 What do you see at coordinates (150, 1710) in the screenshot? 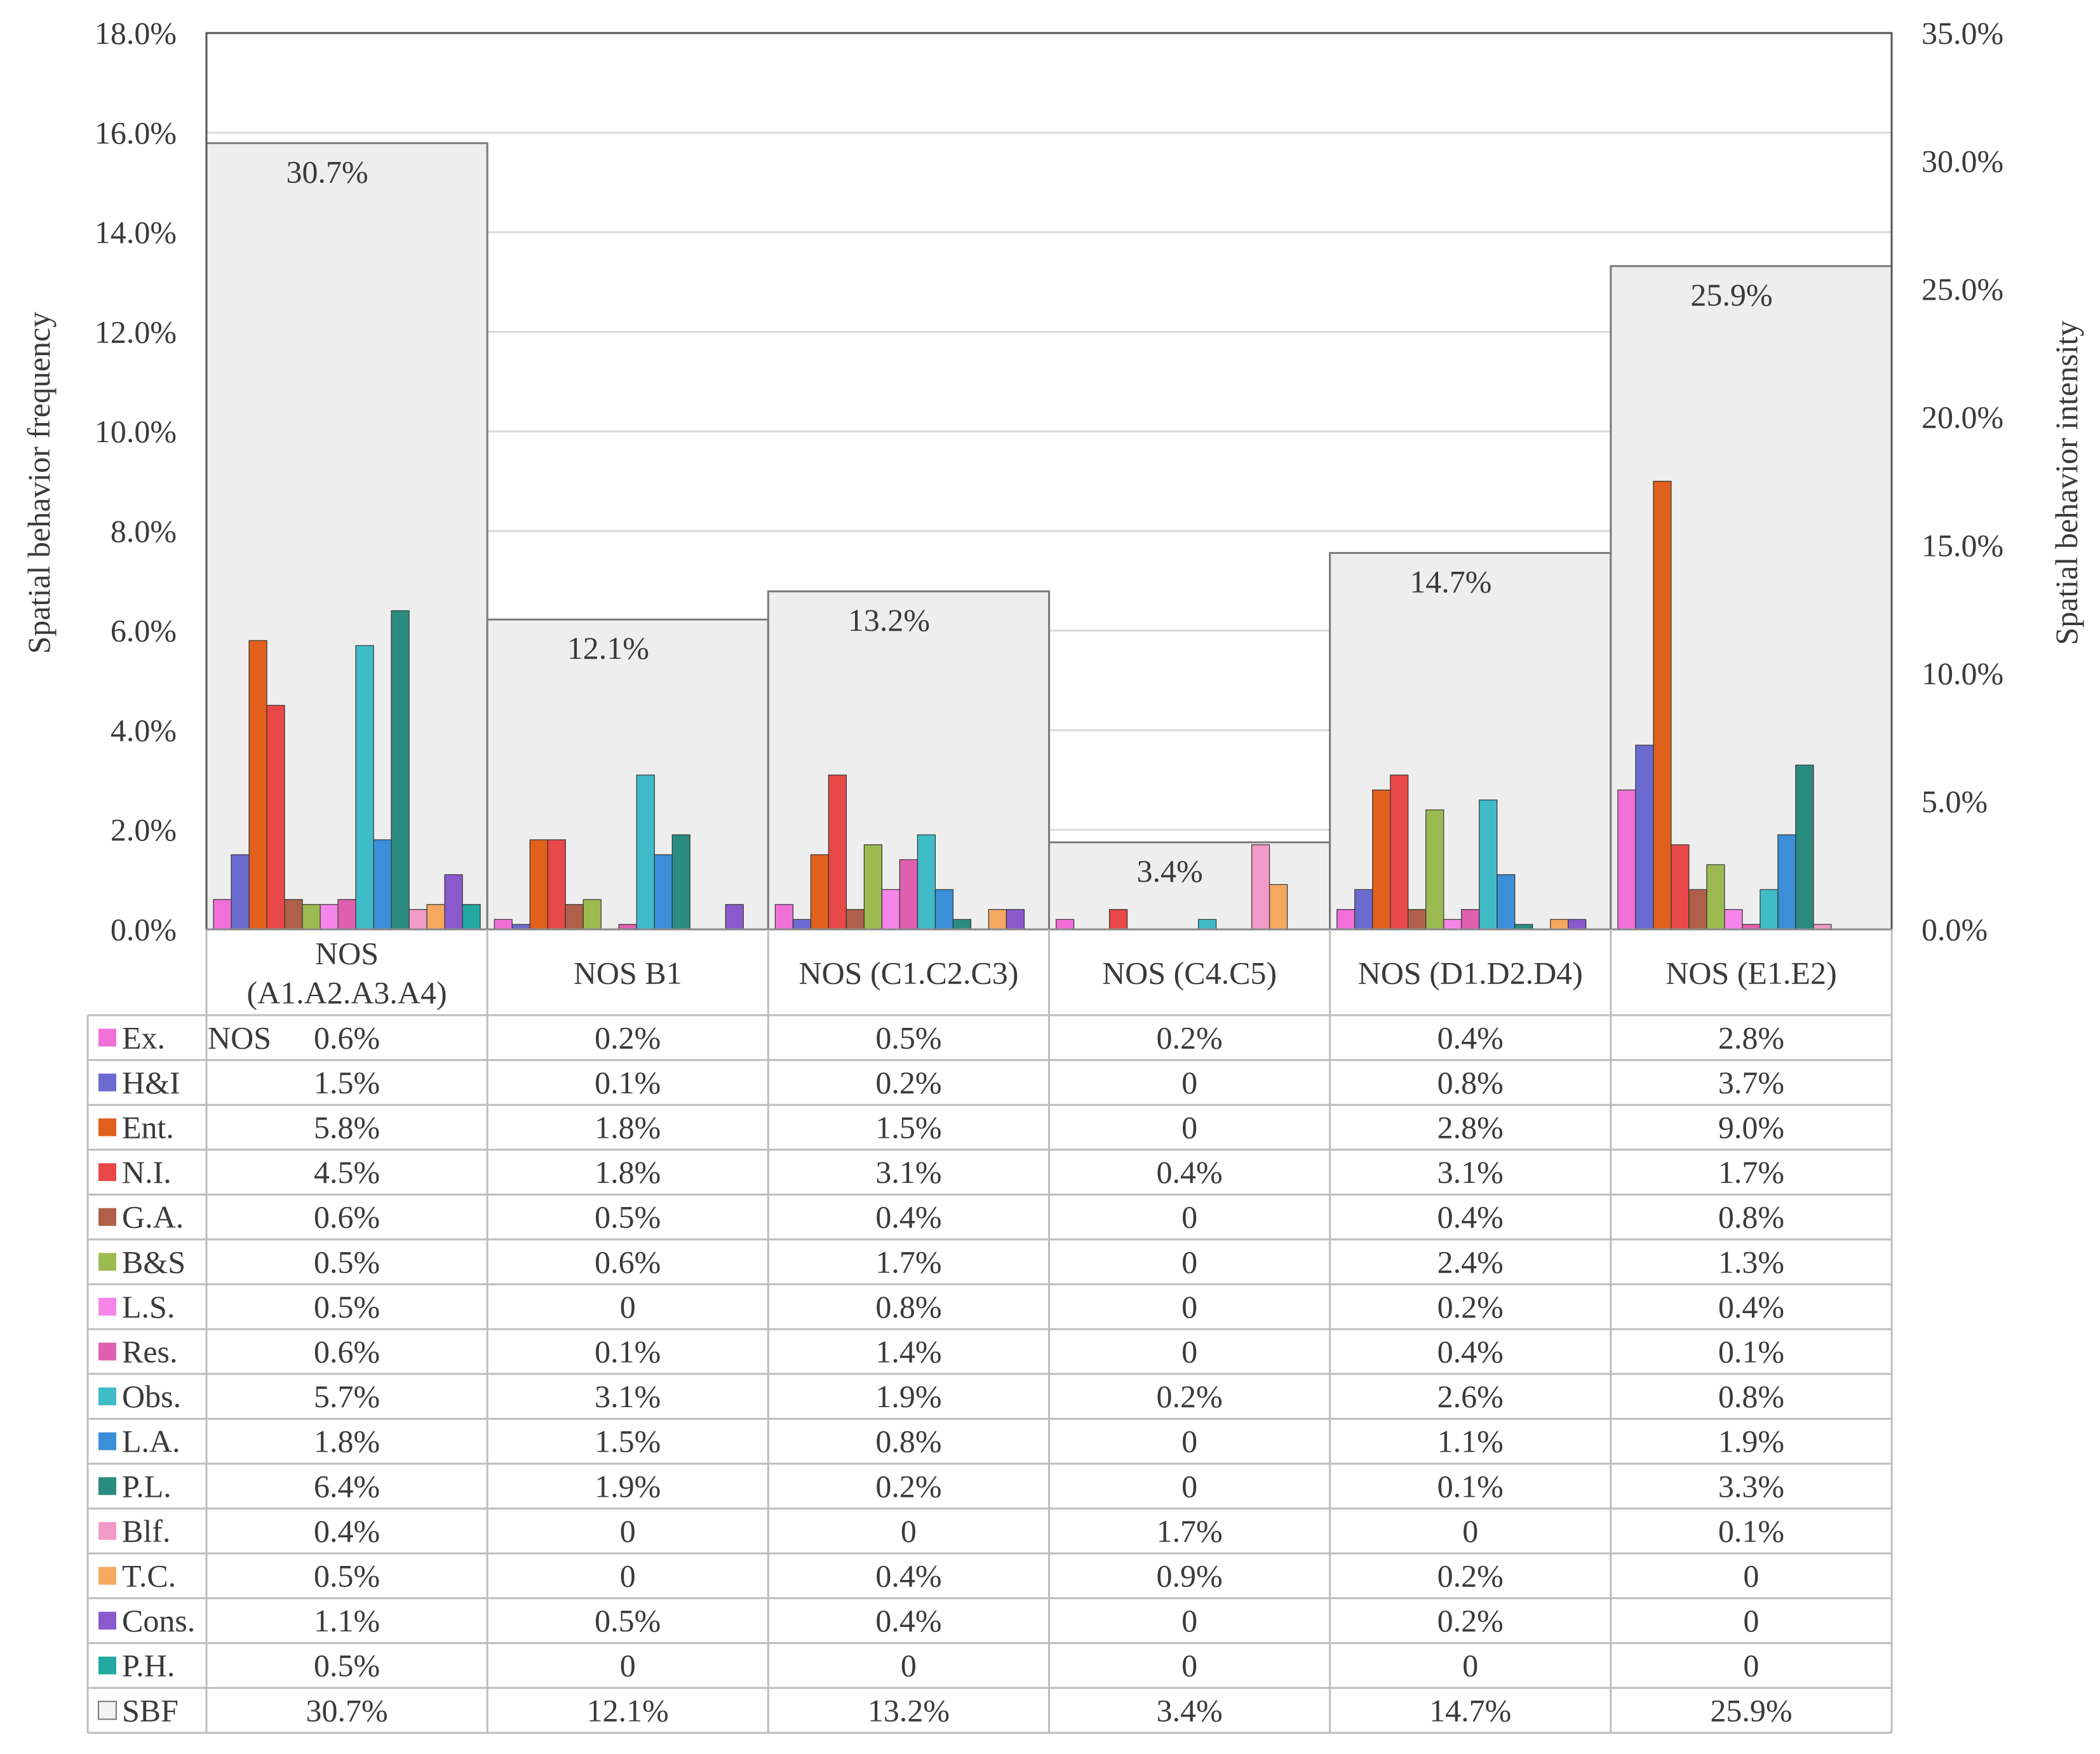
I see `legend-label: SBF` at bounding box center [150, 1710].